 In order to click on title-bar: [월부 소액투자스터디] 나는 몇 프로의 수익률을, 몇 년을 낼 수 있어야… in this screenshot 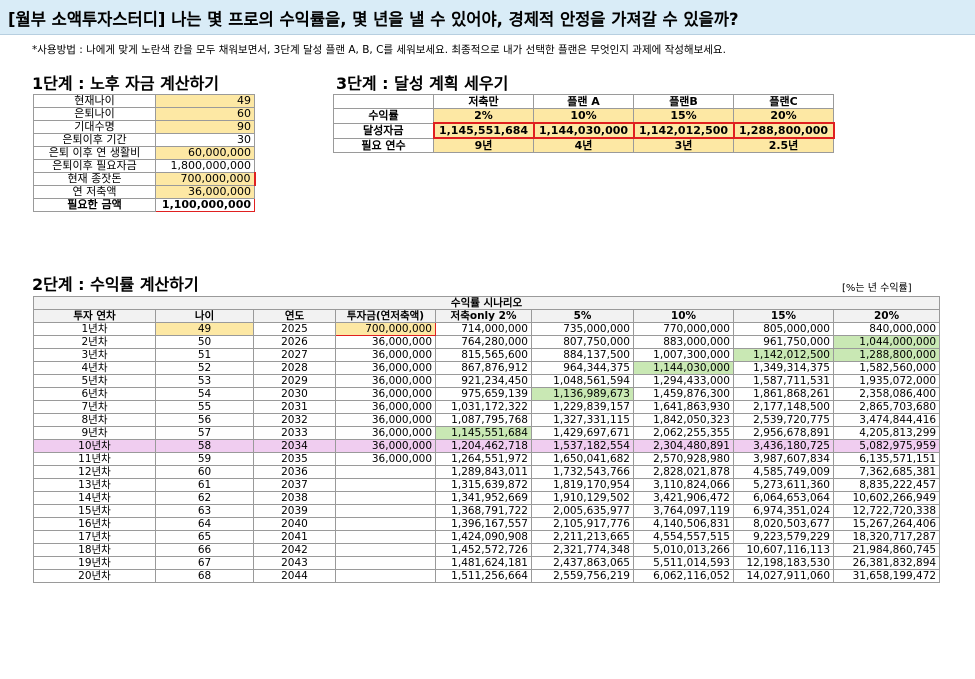, I will do `click(487, 17)`.